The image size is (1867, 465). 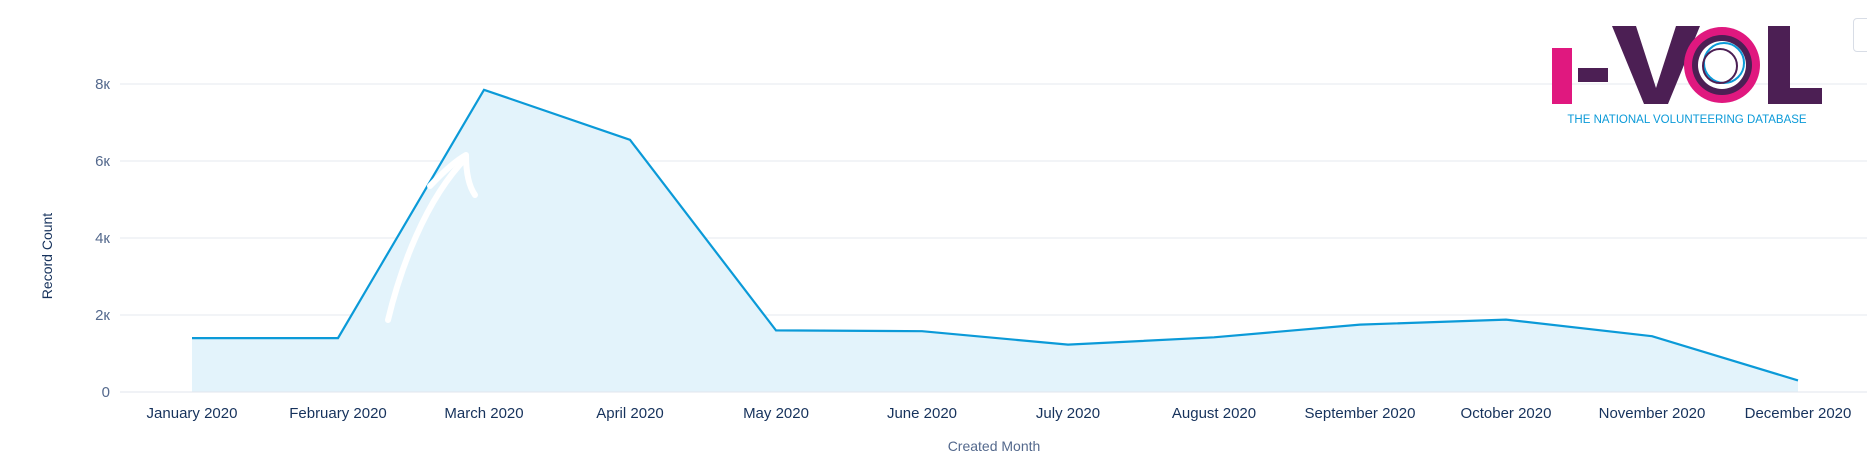 I want to click on x-tick-label: July 2020, so click(x=1068, y=413).